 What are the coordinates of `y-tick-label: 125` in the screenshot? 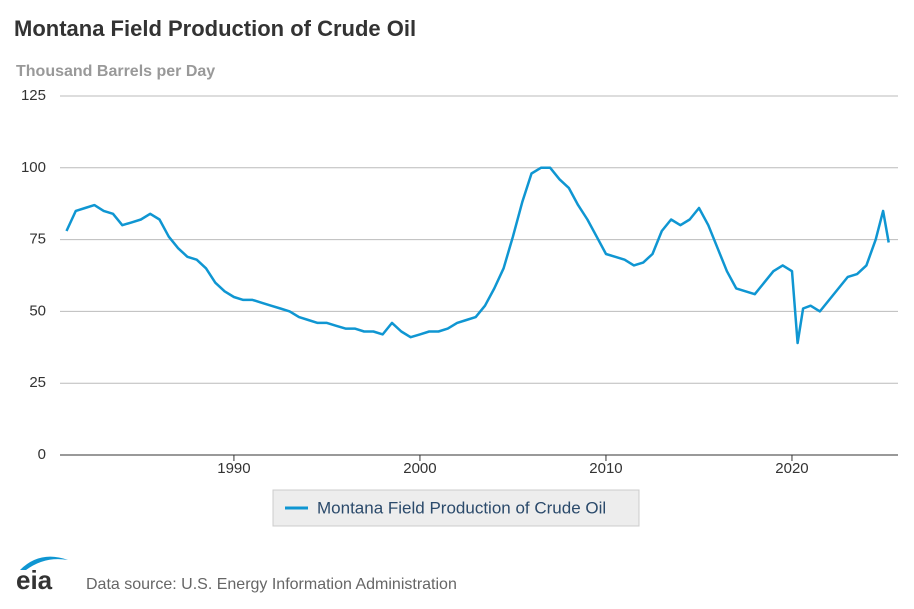 It's located at (33, 95).